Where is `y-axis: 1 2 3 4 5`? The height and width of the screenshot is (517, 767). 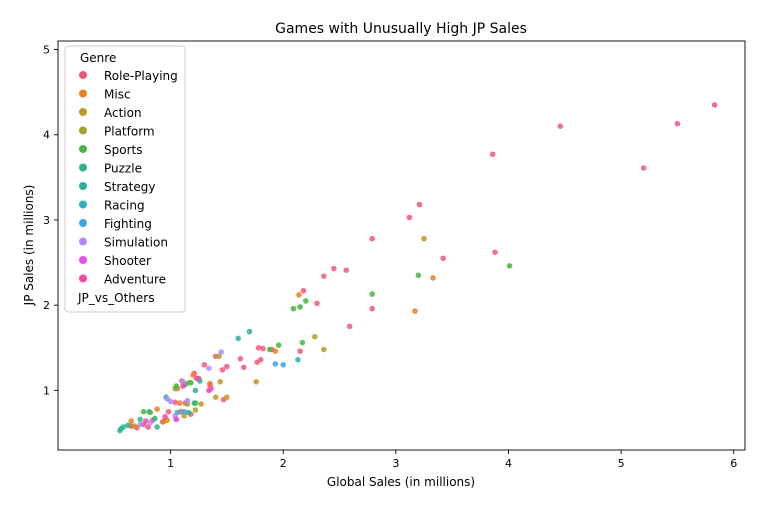 y-axis: 1 2 3 4 5 is located at coordinates (50, 220).